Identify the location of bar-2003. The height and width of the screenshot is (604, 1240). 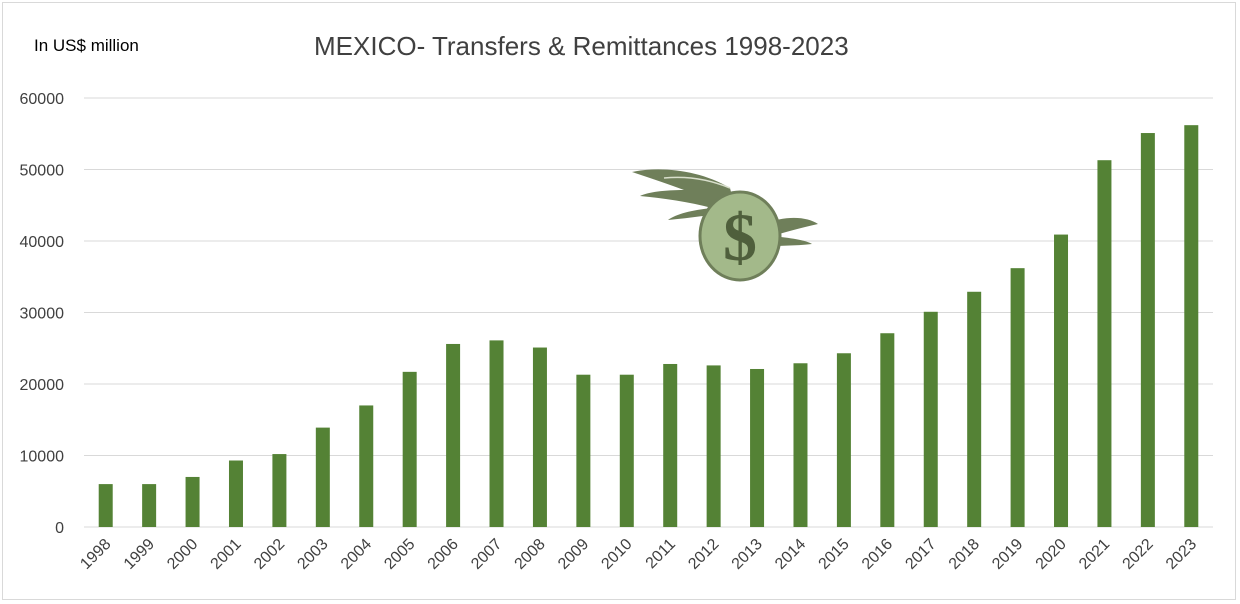
(322, 477).